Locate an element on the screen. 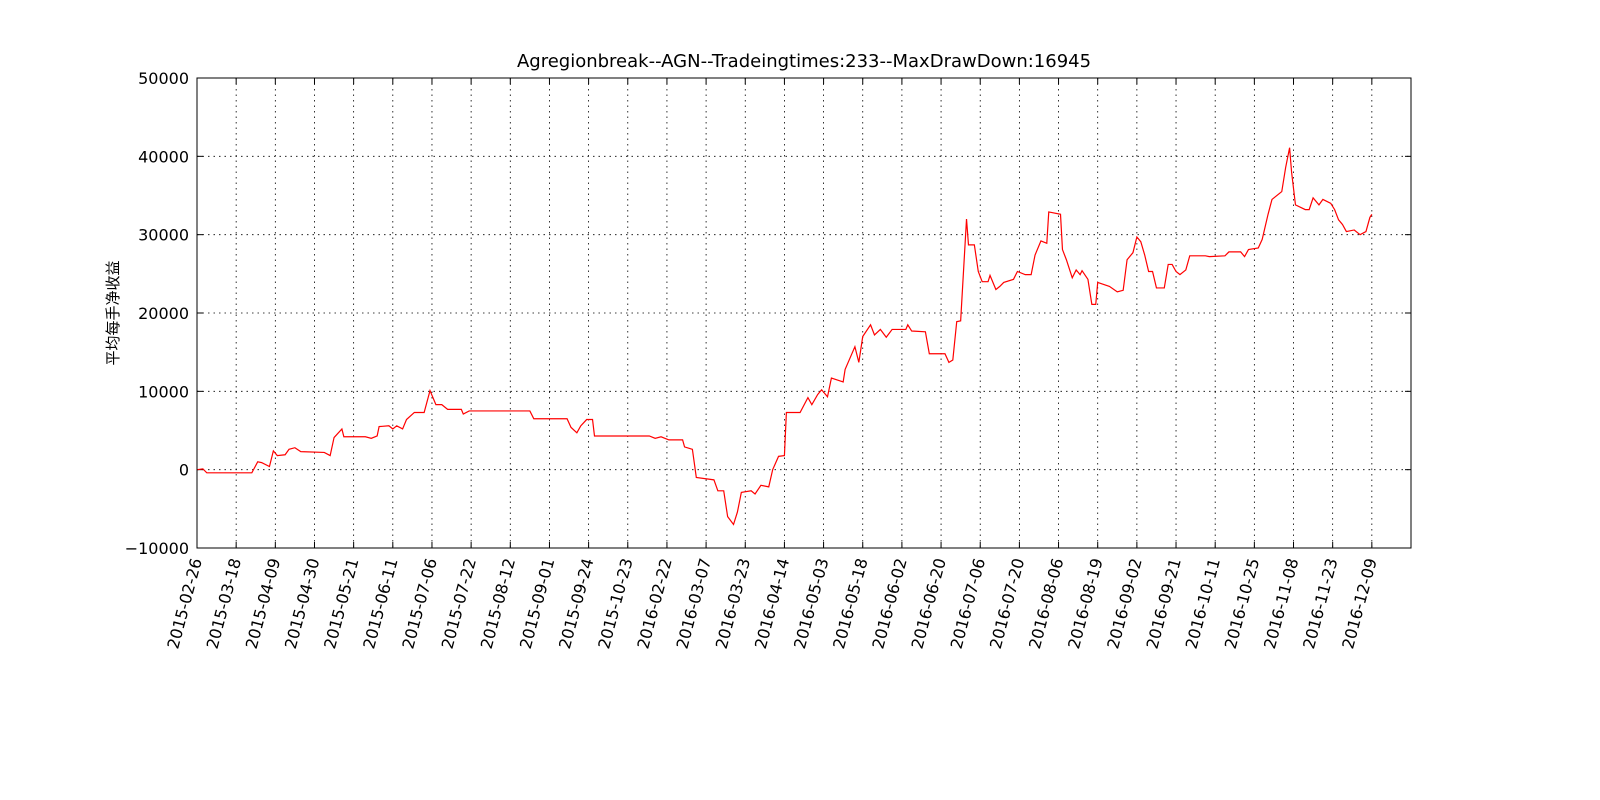 This screenshot has width=1600, height=800. y-axis-label: 平均每手净收益 is located at coordinates (113, 312).